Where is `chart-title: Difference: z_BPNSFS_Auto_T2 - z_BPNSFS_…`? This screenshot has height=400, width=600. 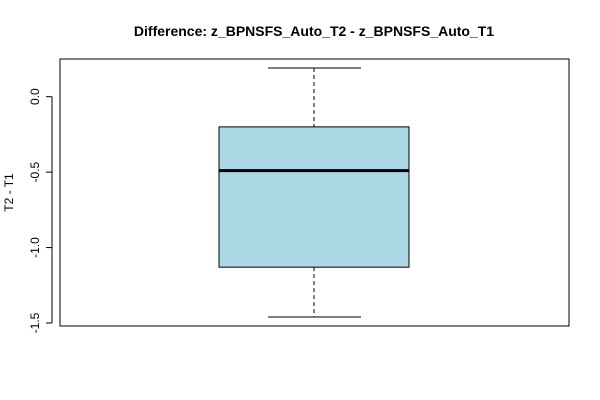
chart-title: Difference: z_BPNSFS_Auto_T2 - z_BPNSFS_… is located at coordinates (314, 31).